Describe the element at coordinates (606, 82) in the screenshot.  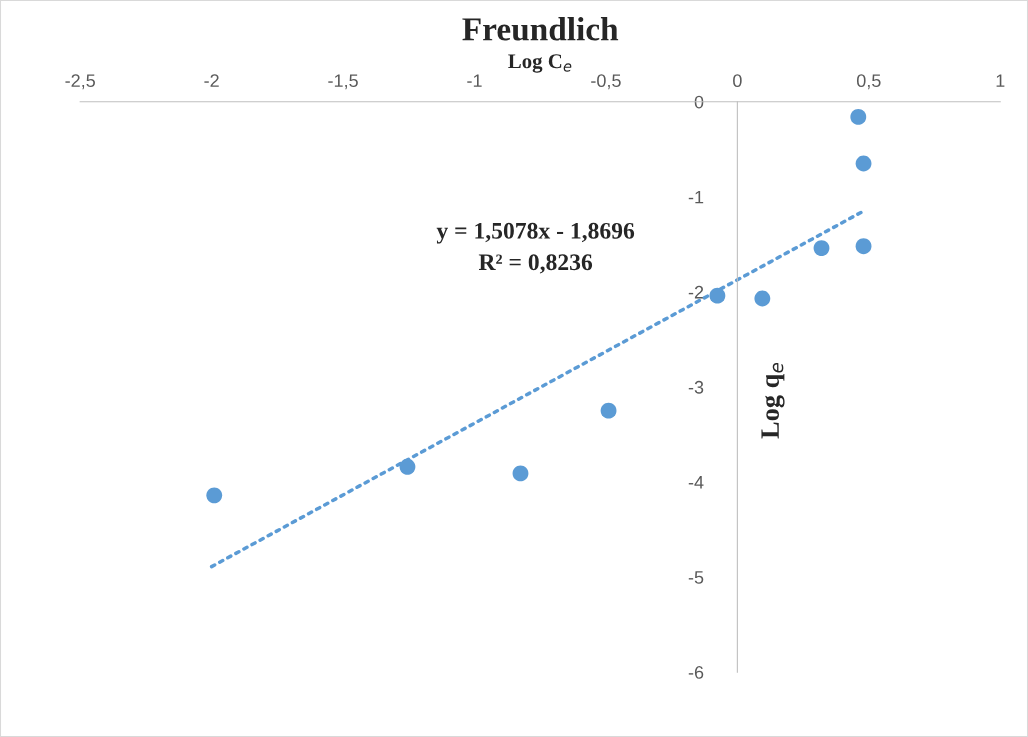
I see `x-tick-label: -0,5` at that location.